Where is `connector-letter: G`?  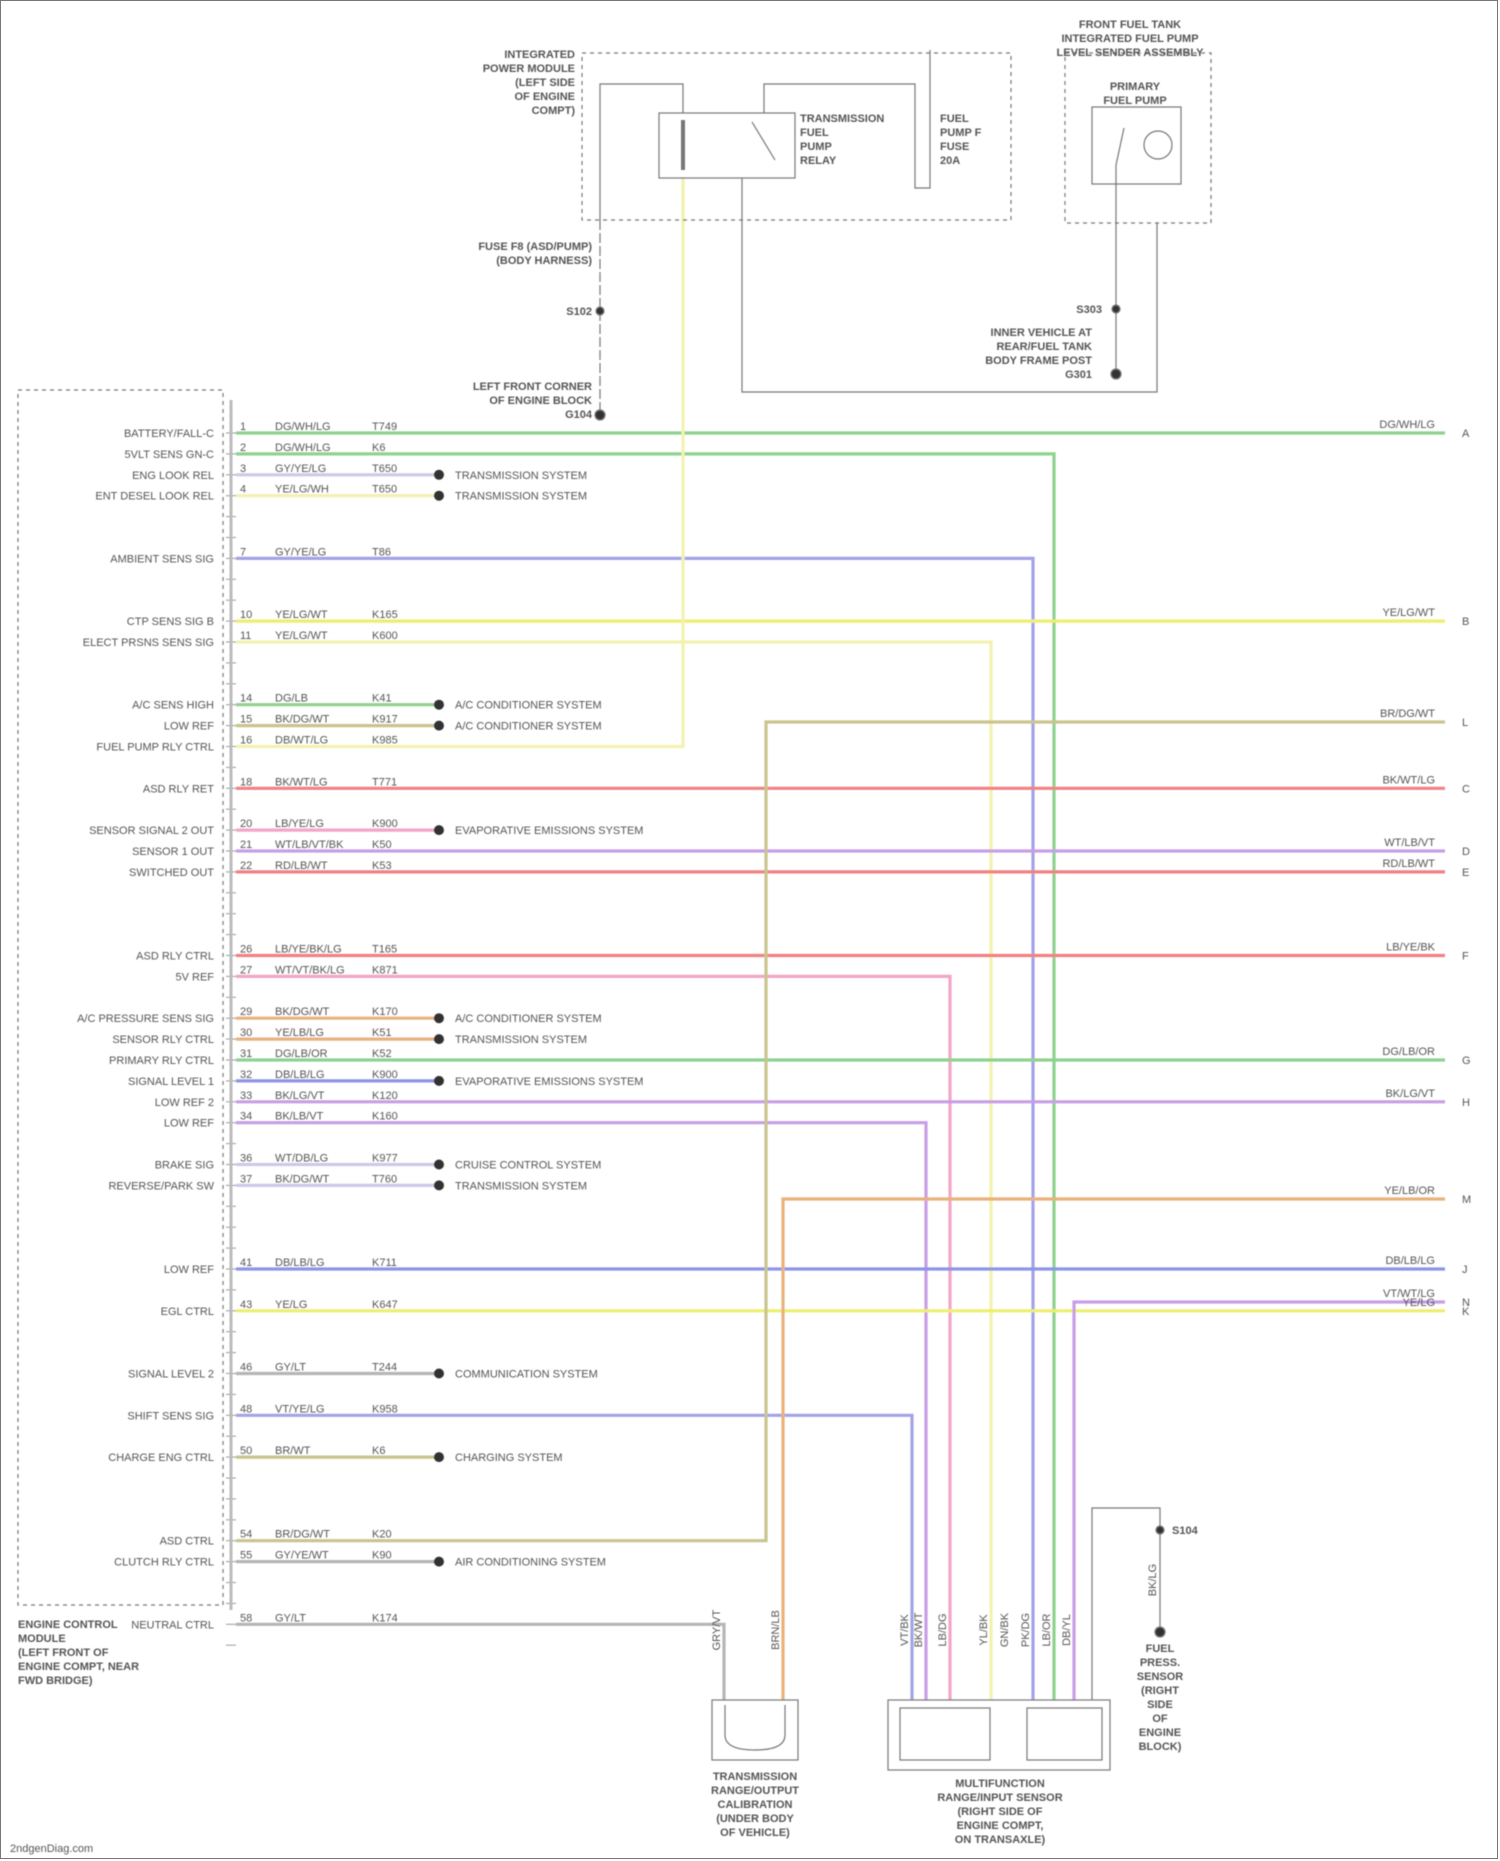
connector-letter: G is located at coordinates (1466, 1061).